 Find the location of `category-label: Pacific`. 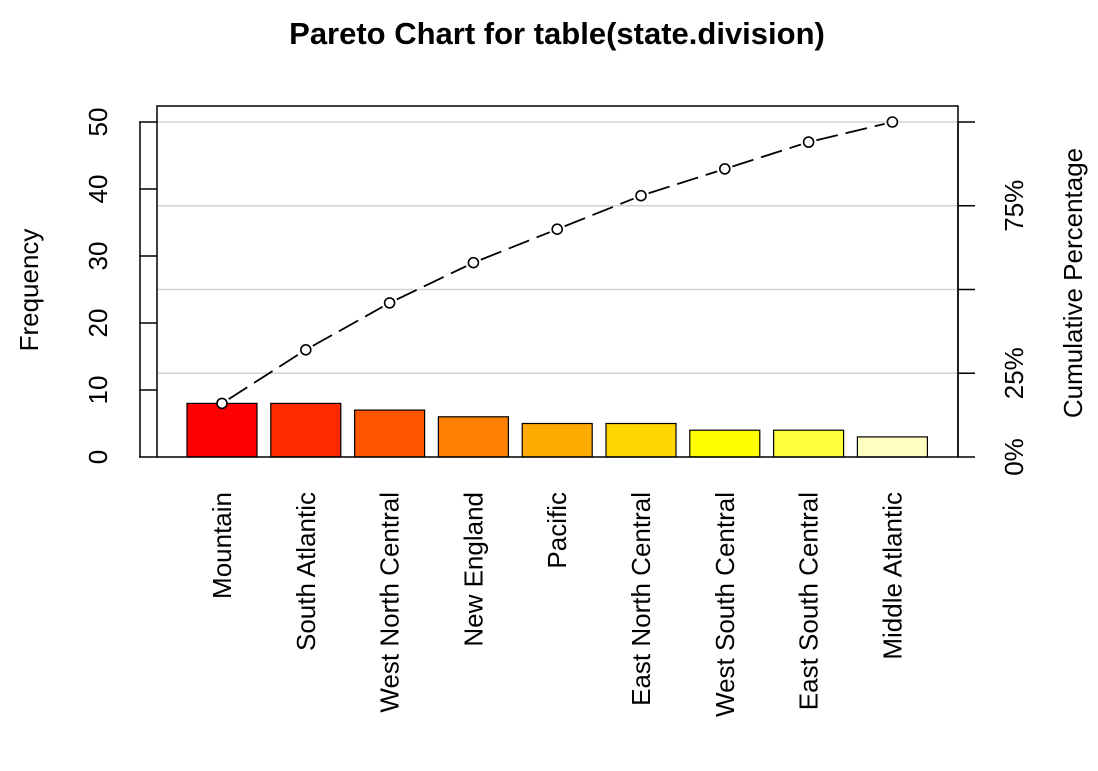

category-label: Pacific is located at coordinates (557, 530).